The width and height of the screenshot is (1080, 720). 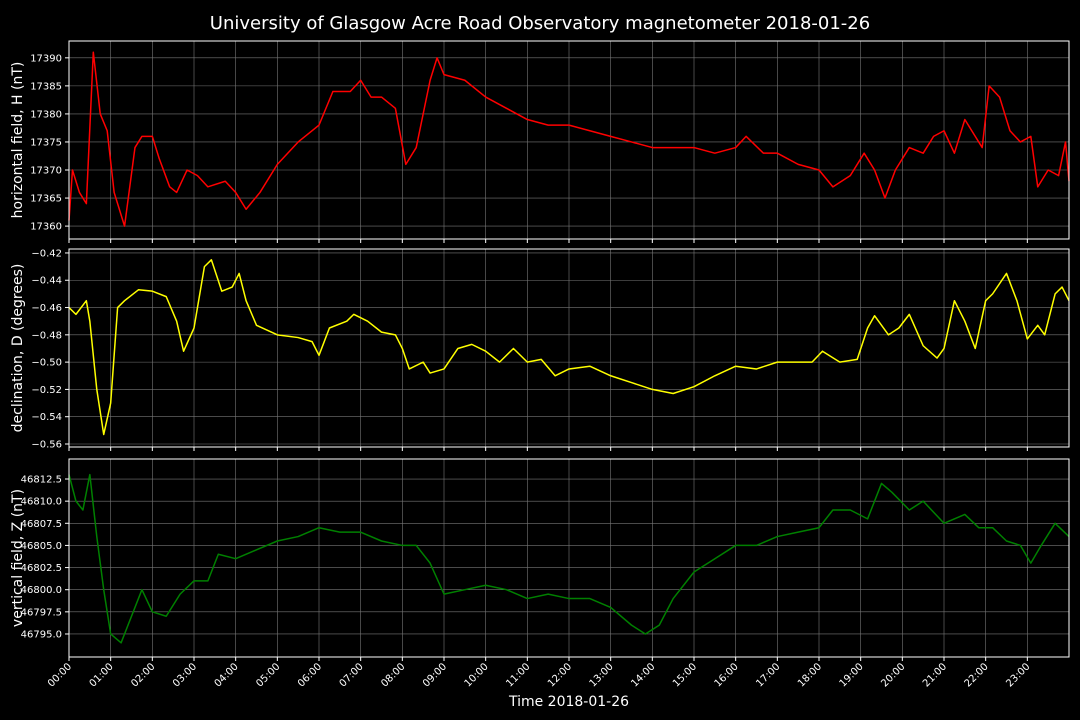 I want to click on y-tick-label: 46807.5, so click(x=41, y=524).